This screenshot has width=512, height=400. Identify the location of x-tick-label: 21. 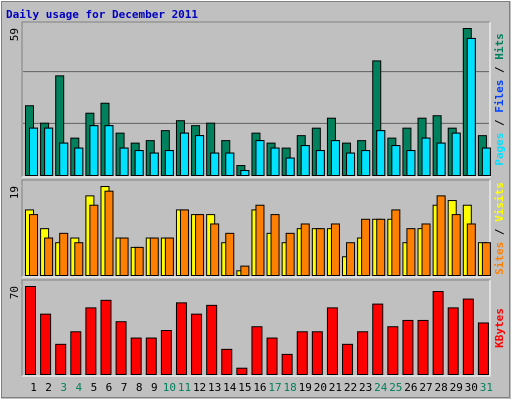
(335, 387).